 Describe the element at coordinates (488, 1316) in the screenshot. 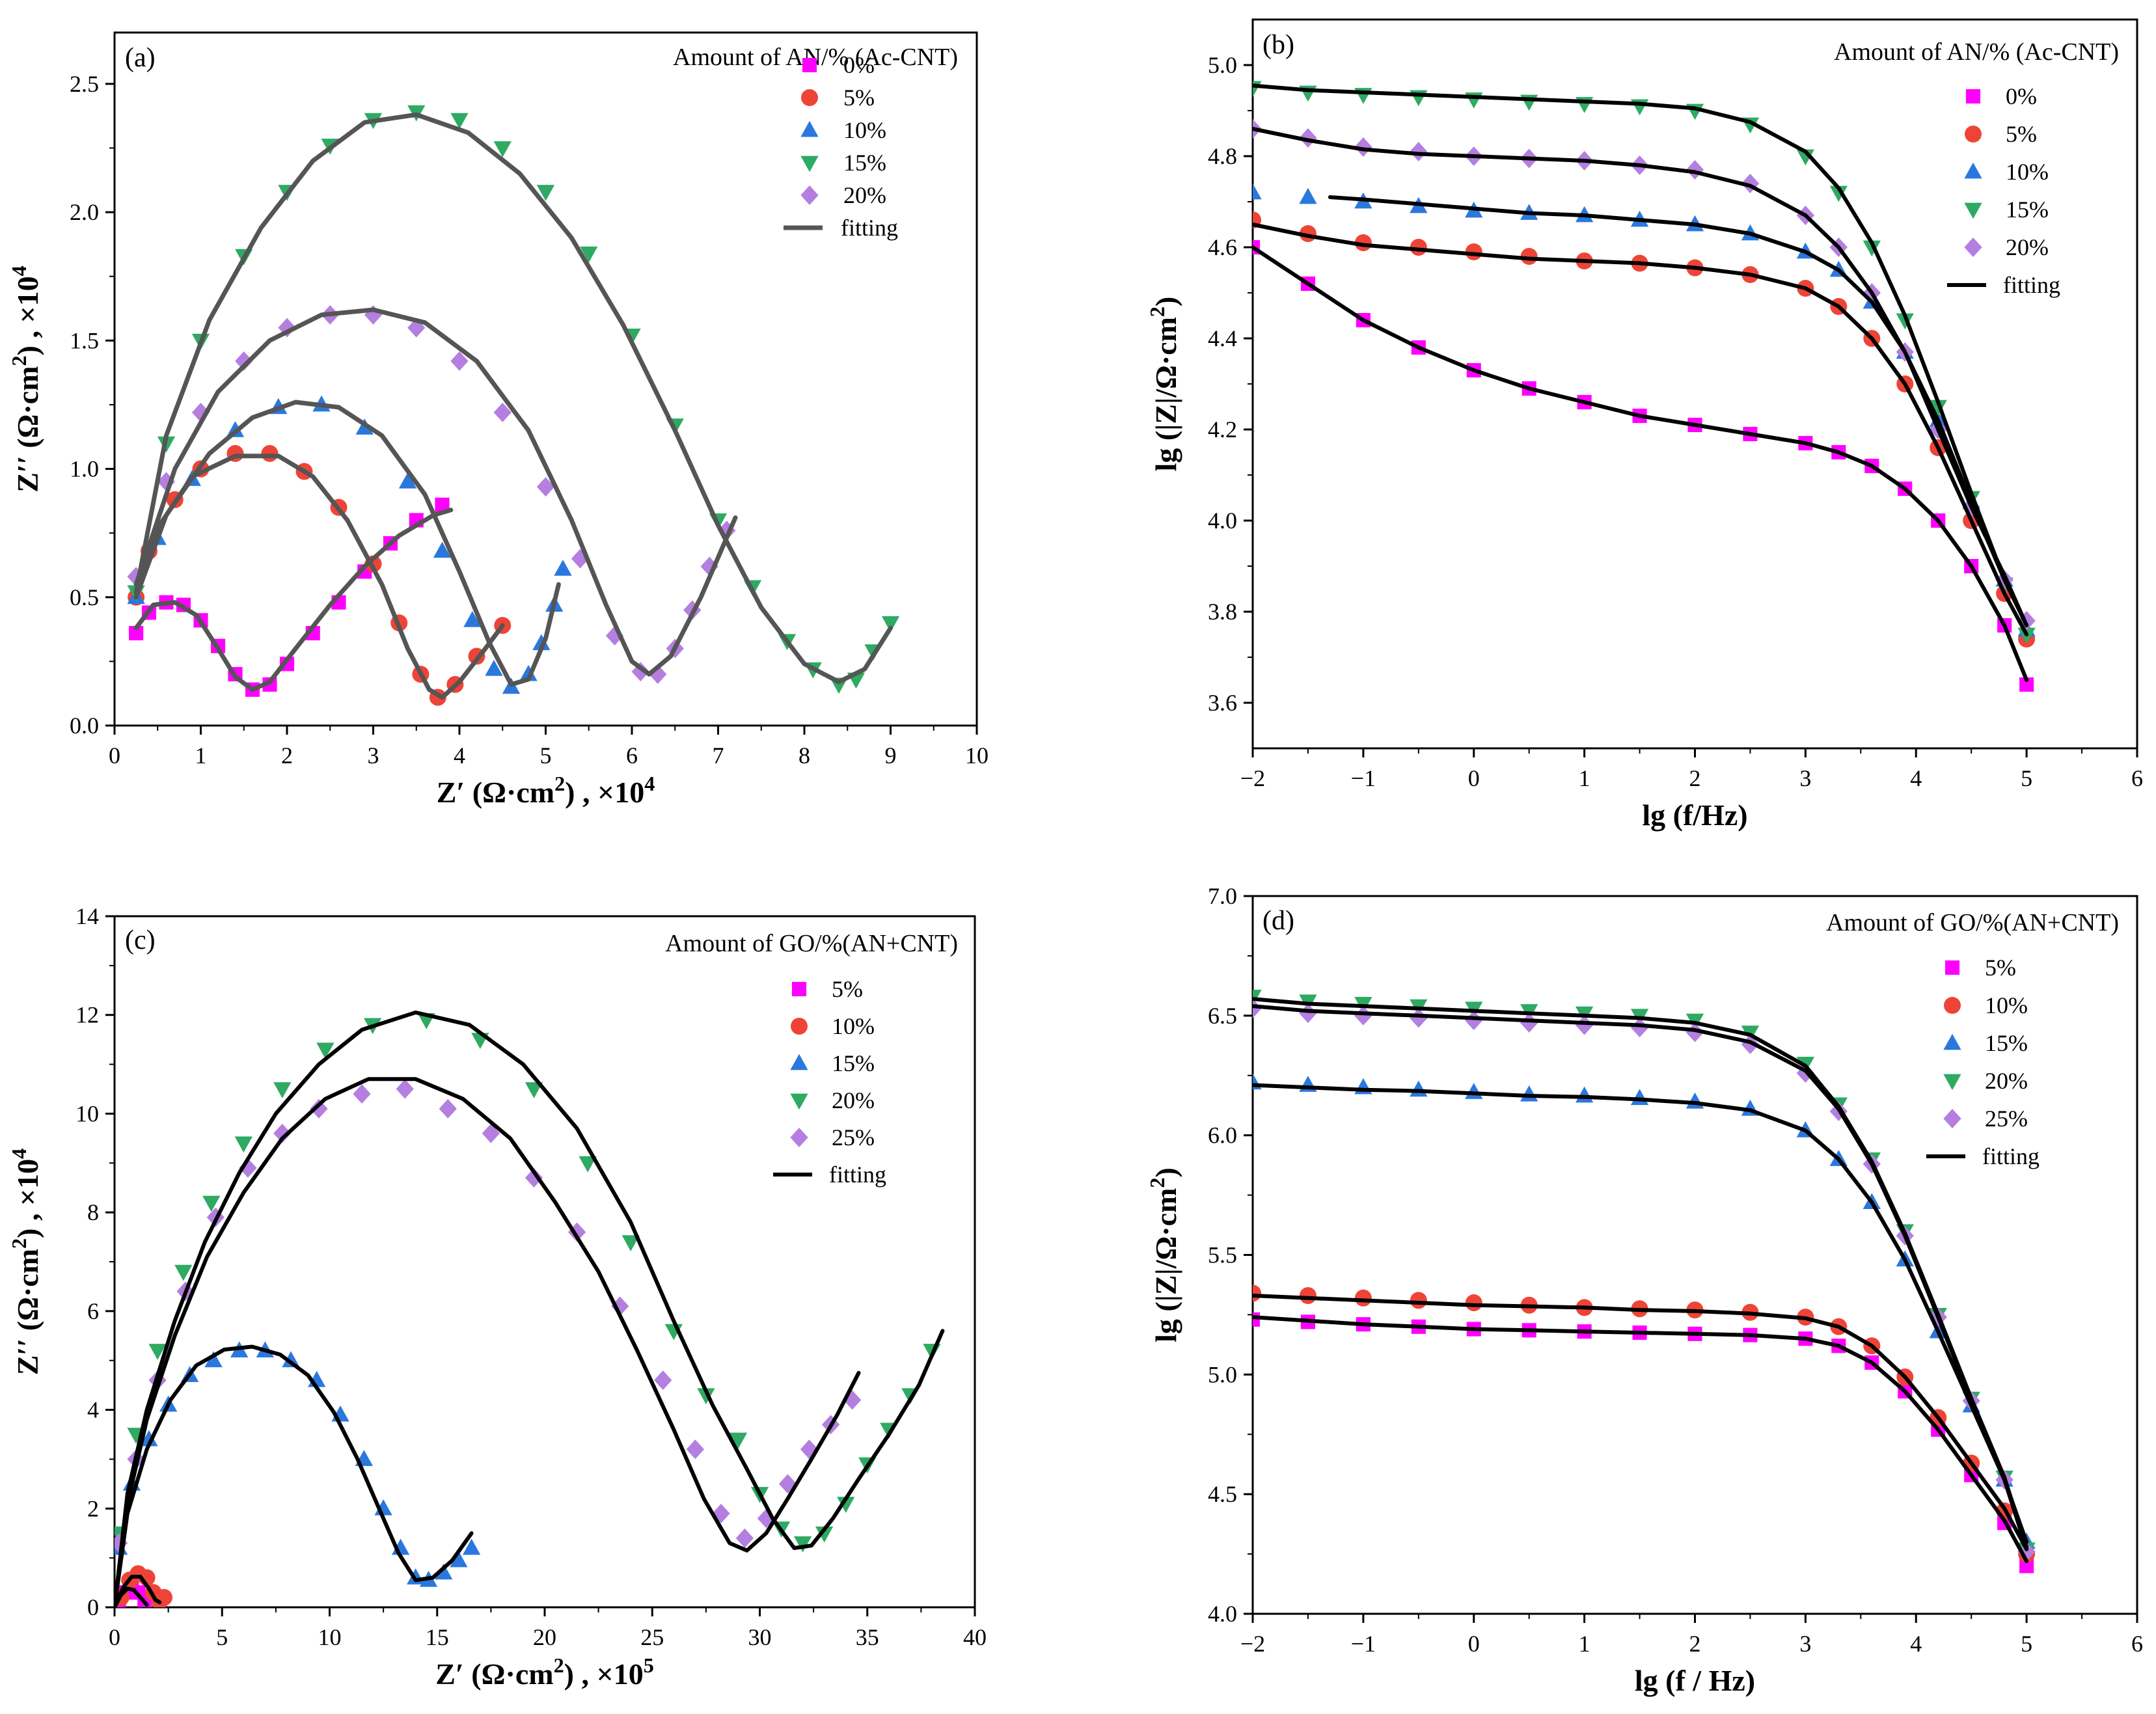

I see `series-25pct` at that location.